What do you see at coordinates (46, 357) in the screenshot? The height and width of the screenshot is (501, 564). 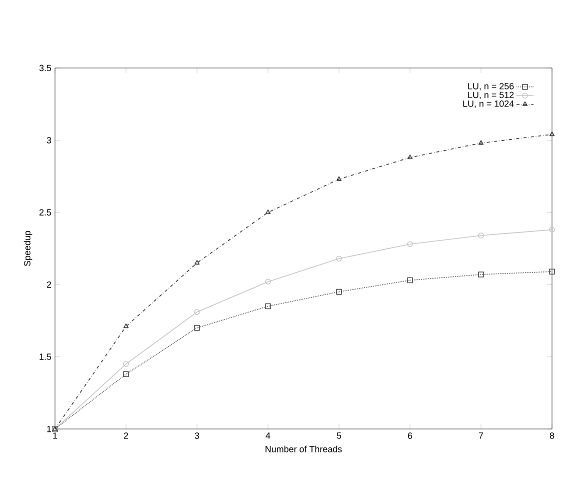 I see `y-tick-label: 1.5` at bounding box center [46, 357].